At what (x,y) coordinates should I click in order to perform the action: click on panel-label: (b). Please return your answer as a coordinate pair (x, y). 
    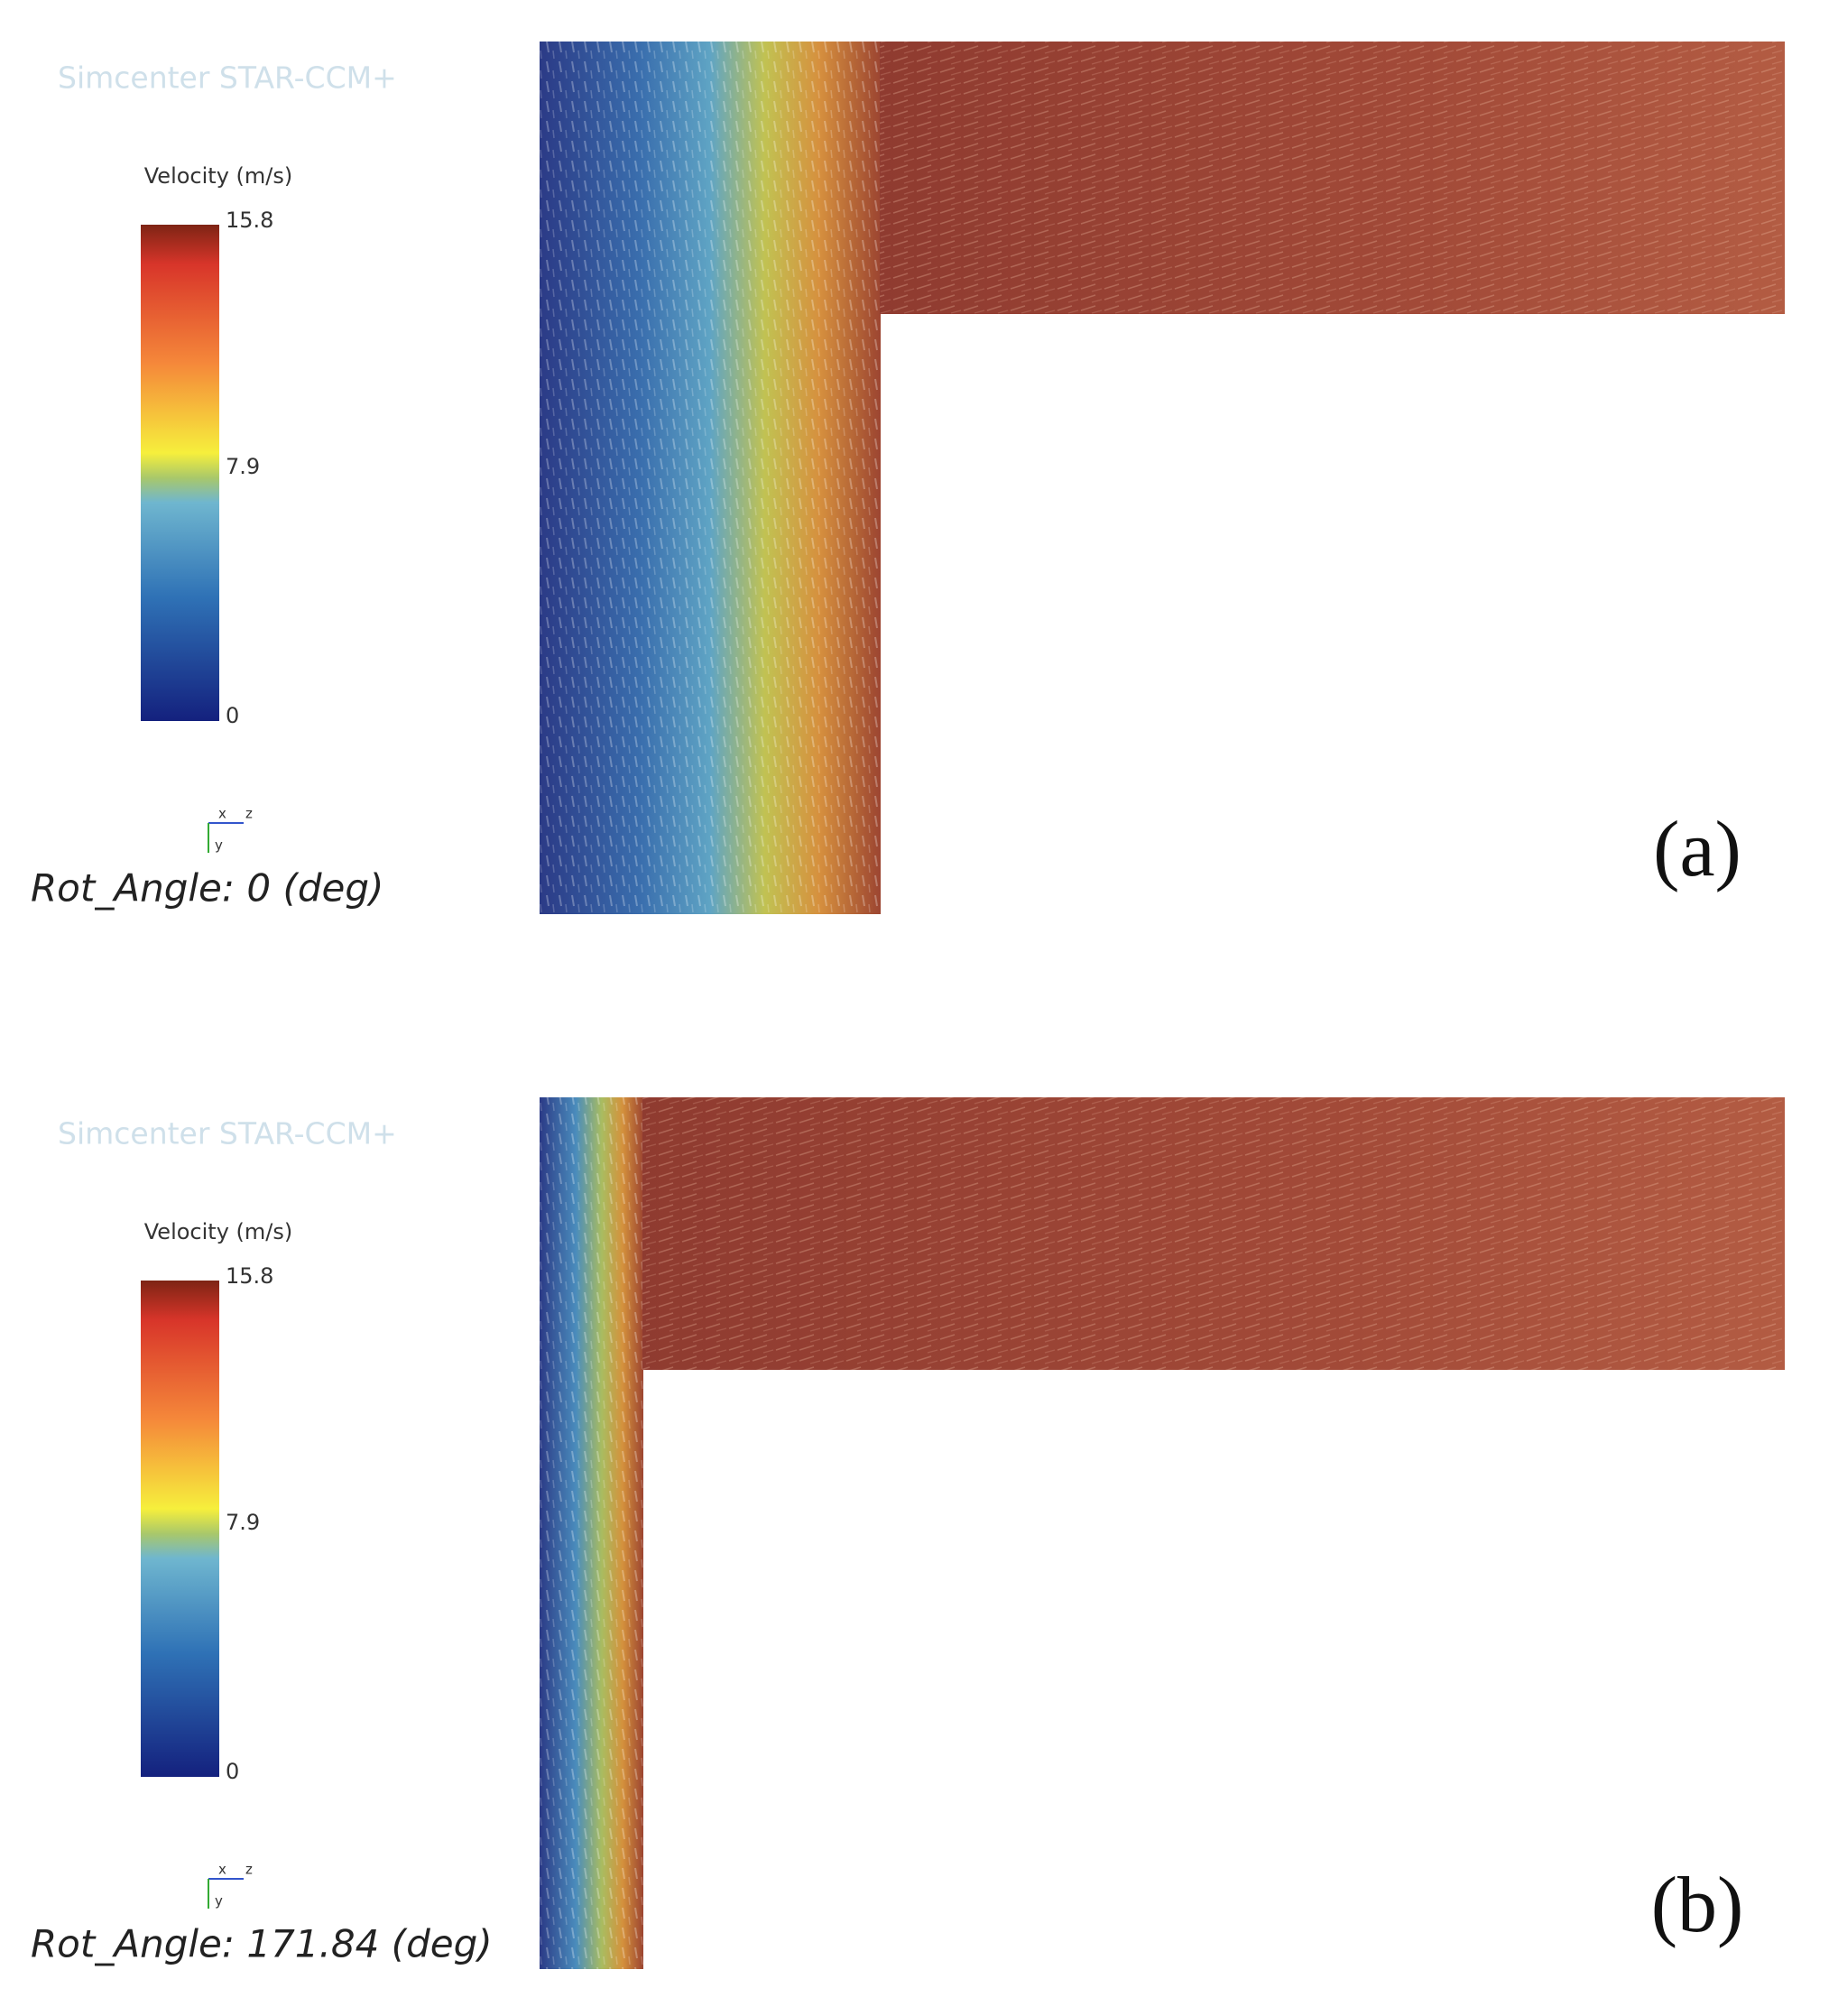
    Looking at the image, I should click on (1697, 1906).